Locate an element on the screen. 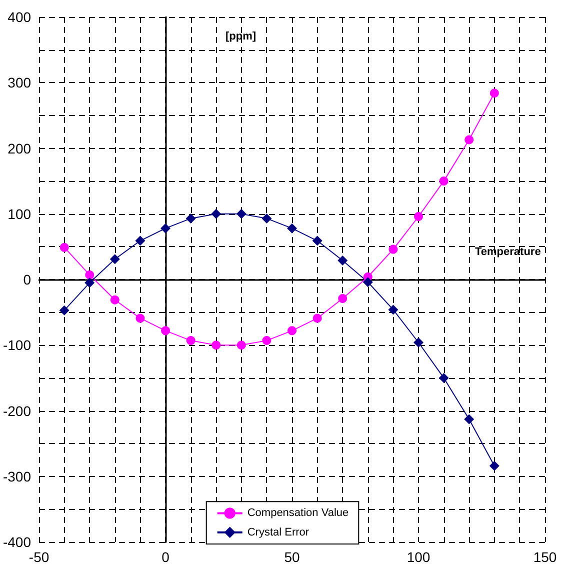  legend-label: Compensation Value is located at coordinates (298, 513).